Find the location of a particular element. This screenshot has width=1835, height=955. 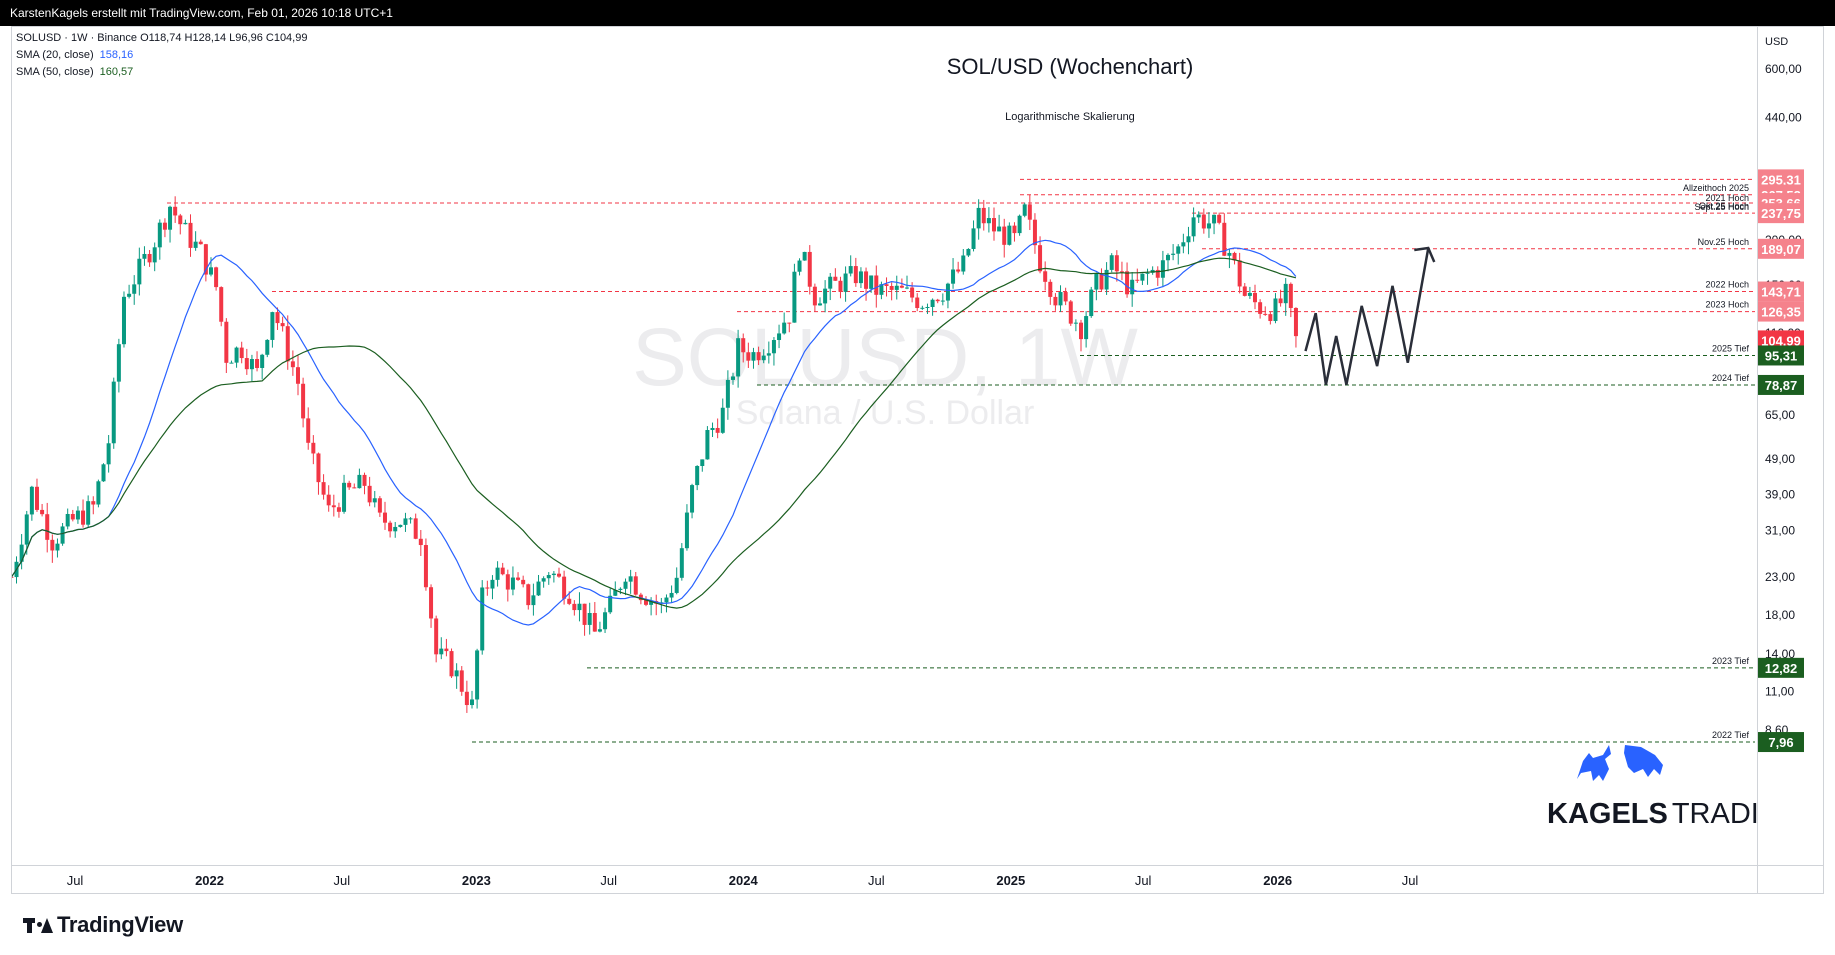

price-badge: 237,75 is located at coordinates (1781, 213).